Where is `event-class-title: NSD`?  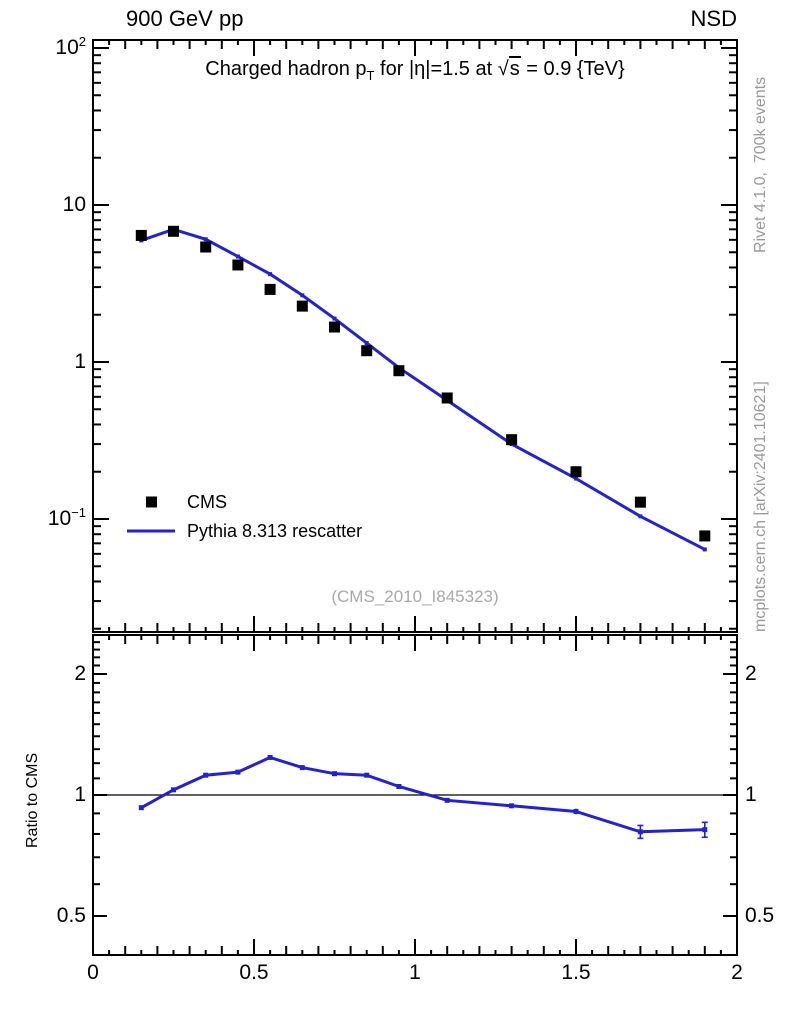
event-class-title: NSD is located at coordinates (713, 18).